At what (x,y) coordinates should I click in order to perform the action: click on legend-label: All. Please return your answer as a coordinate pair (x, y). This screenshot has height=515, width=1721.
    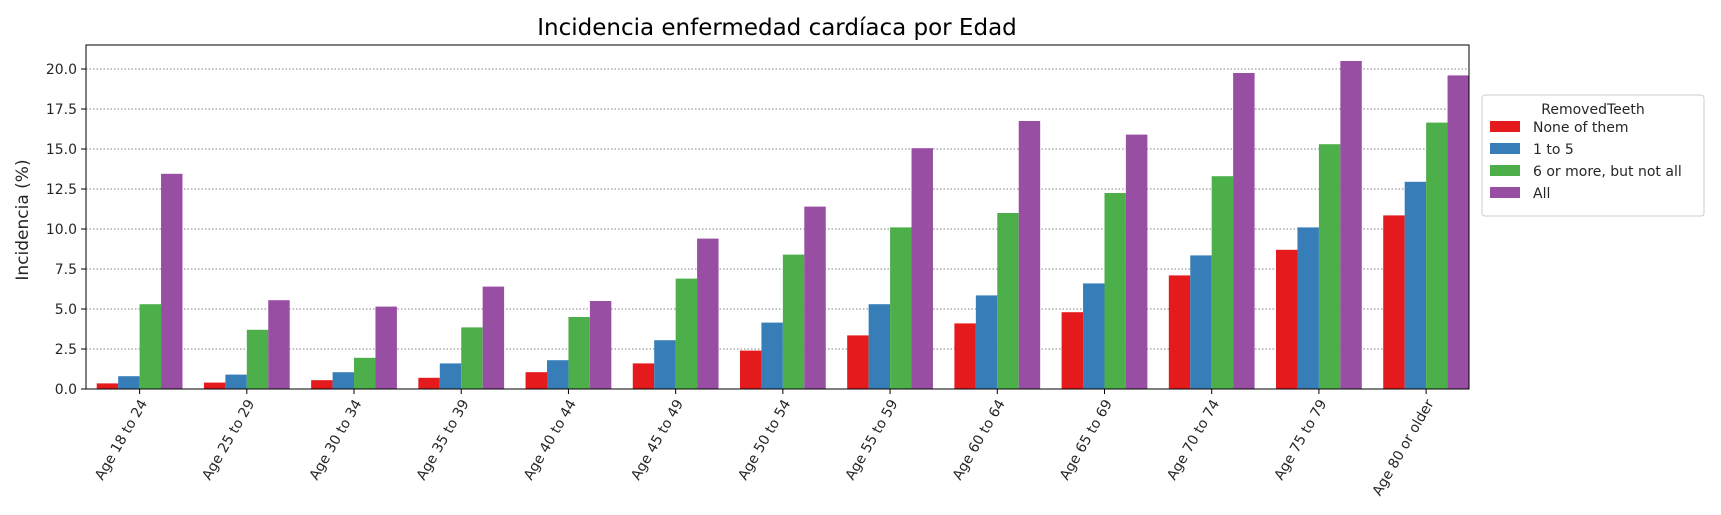
    Looking at the image, I should click on (1541, 194).